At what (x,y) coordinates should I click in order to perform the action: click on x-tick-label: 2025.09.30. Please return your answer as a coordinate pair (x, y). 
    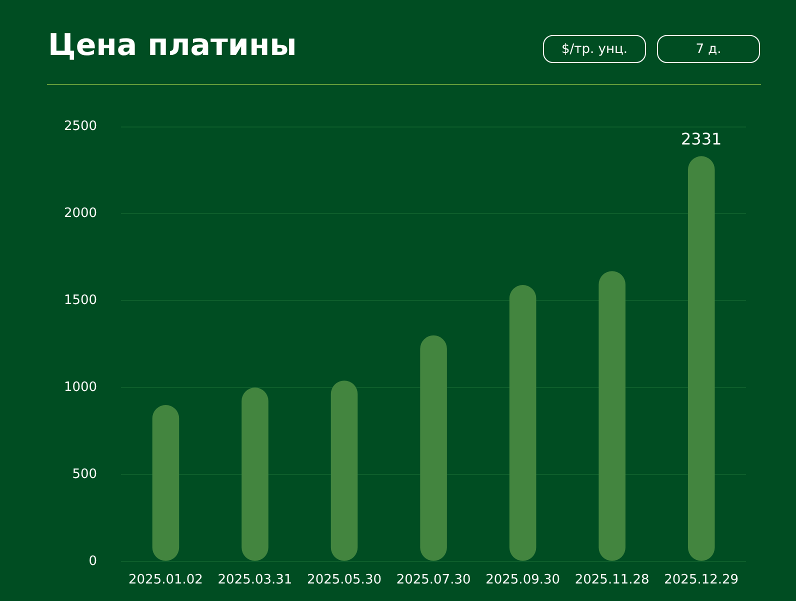
    Looking at the image, I should click on (523, 580).